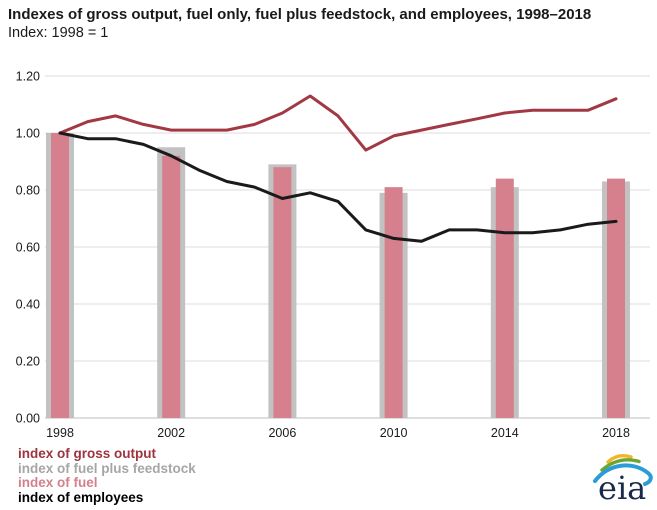 The height and width of the screenshot is (510, 657). Describe the element at coordinates (28, 134) in the screenshot. I see `y-tick-label: 1.00` at that location.